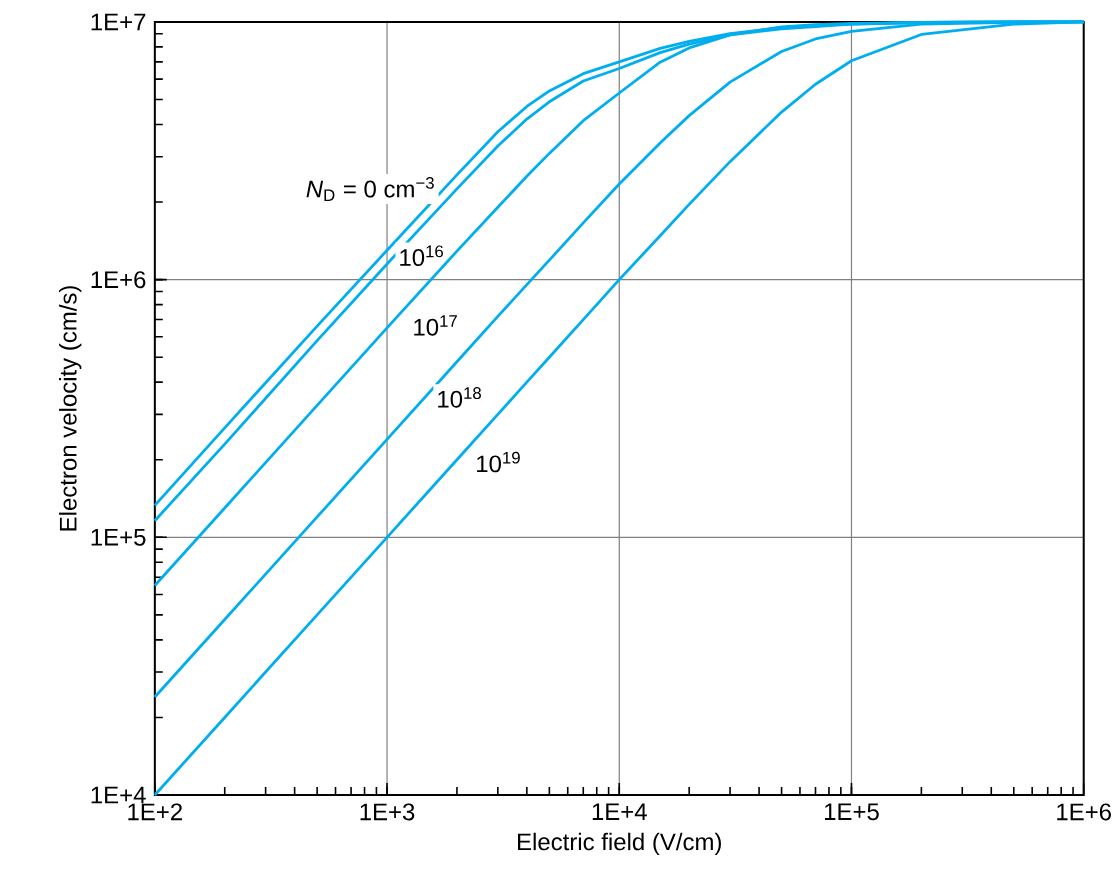 The image size is (1120, 888). I want to click on x-tick-label: 1E+6, so click(1084, 812).